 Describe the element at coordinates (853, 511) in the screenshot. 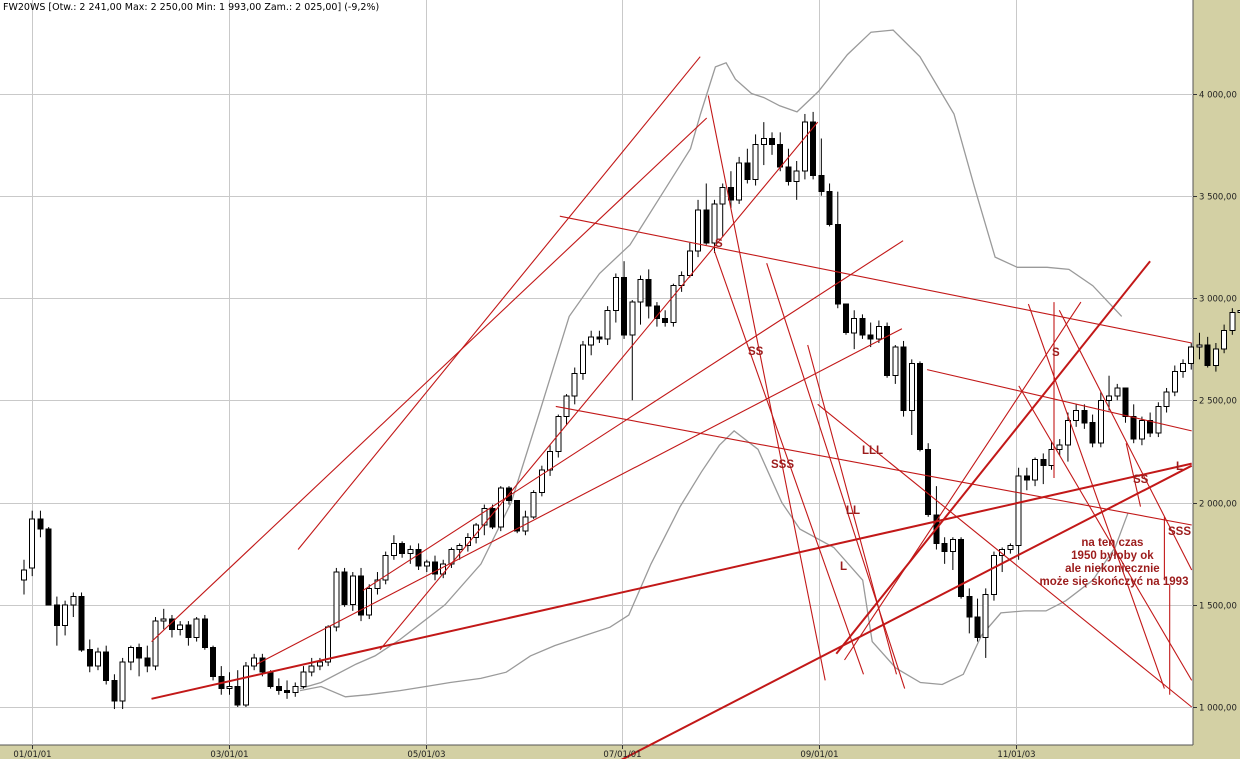

I see `annotation-label: LL` at that location.